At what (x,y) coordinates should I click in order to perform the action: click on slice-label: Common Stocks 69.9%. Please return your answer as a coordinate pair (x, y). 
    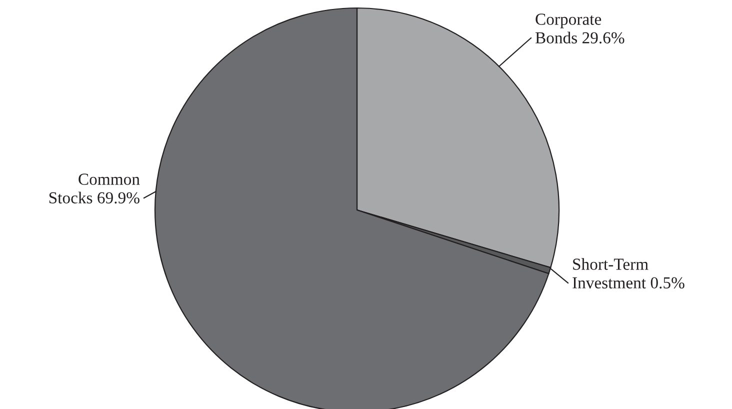
    Looking at the image, I should click on (94, 189).